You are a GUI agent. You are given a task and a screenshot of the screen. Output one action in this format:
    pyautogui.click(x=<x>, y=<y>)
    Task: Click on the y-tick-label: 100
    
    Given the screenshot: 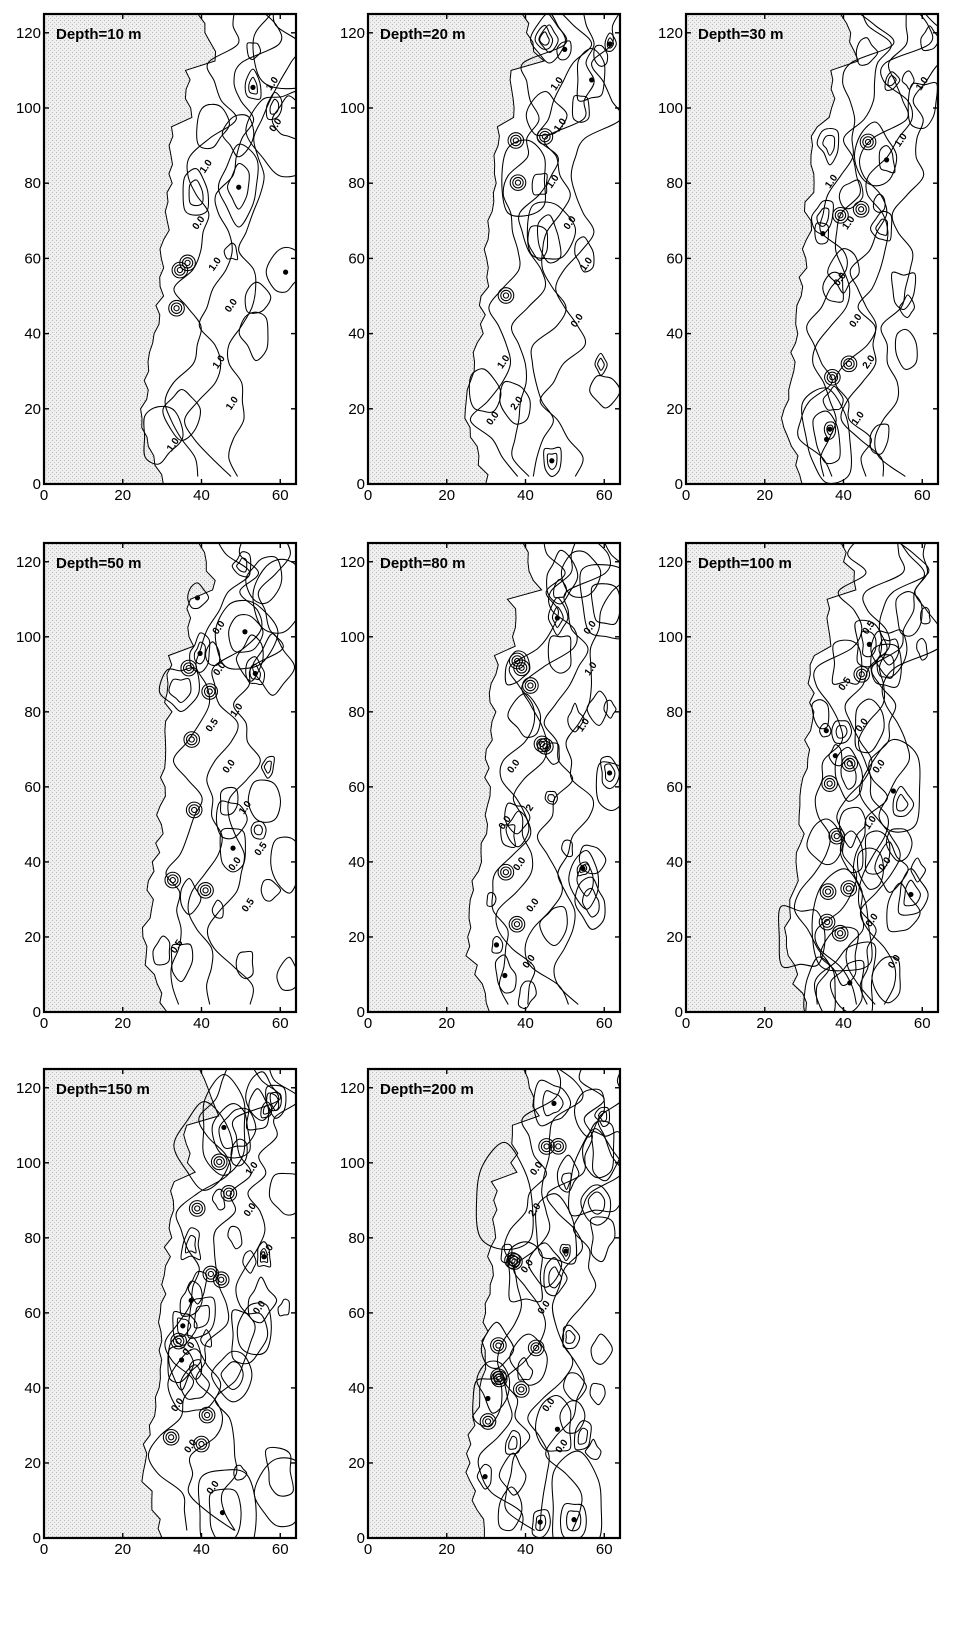 What is the action you would take?
    pyautogui.click(x=352, y=108)
    